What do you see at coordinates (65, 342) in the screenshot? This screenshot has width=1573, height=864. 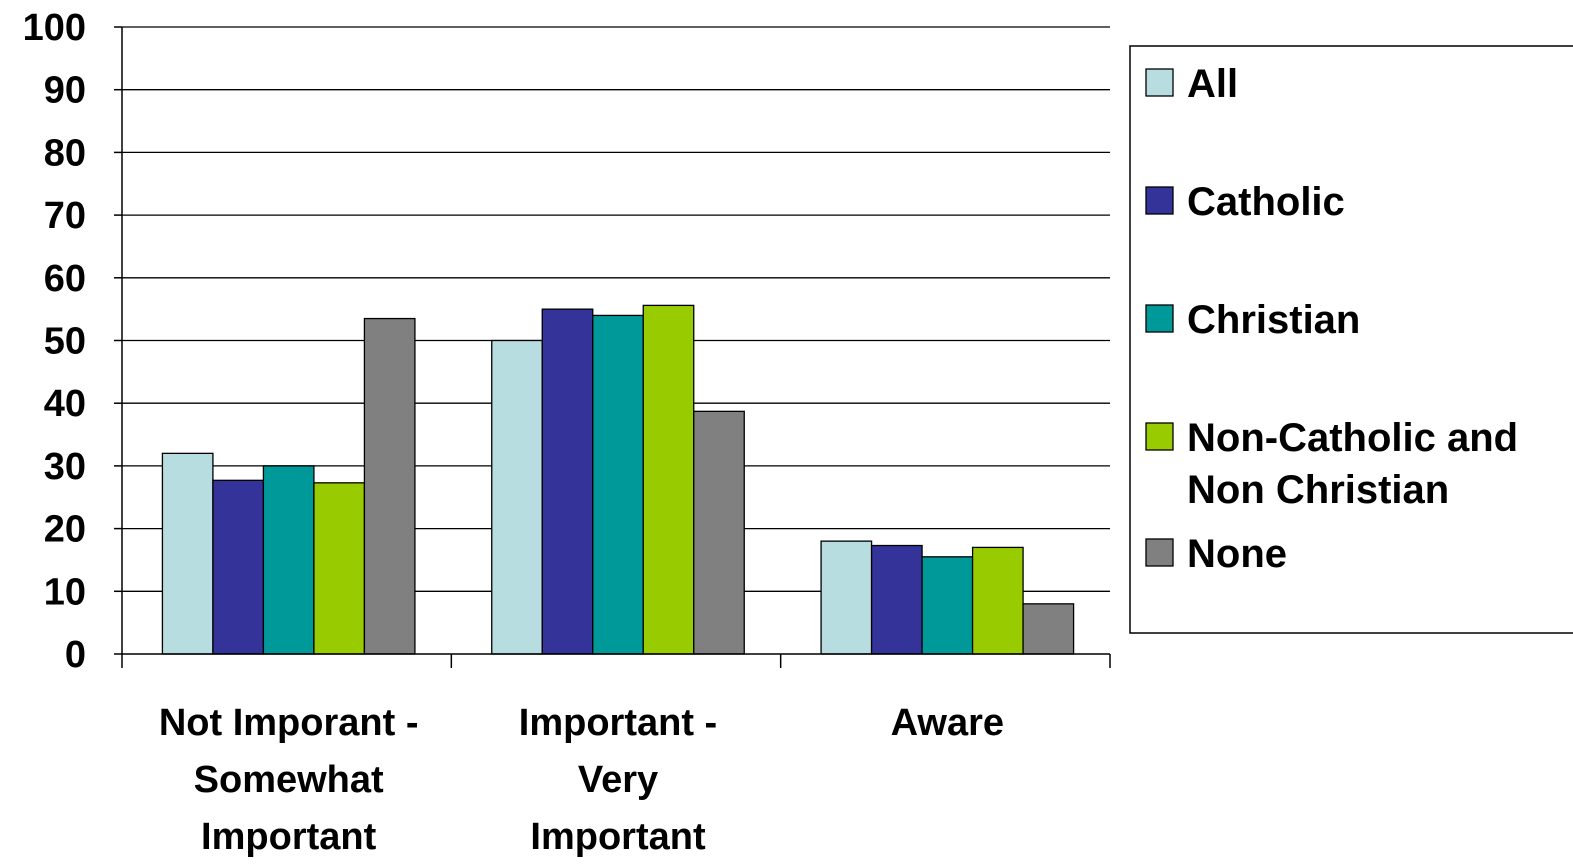 I see `y-tick-label: 50` at bounding box center [65, 342].